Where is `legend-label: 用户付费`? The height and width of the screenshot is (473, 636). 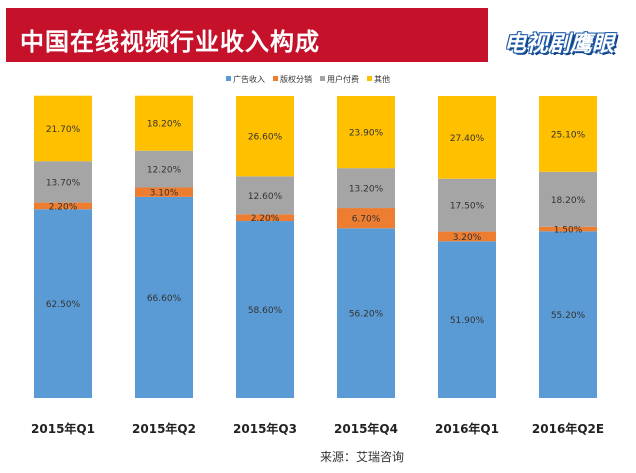 legend-label: 用户付费 is located at coordinates (343, 79).